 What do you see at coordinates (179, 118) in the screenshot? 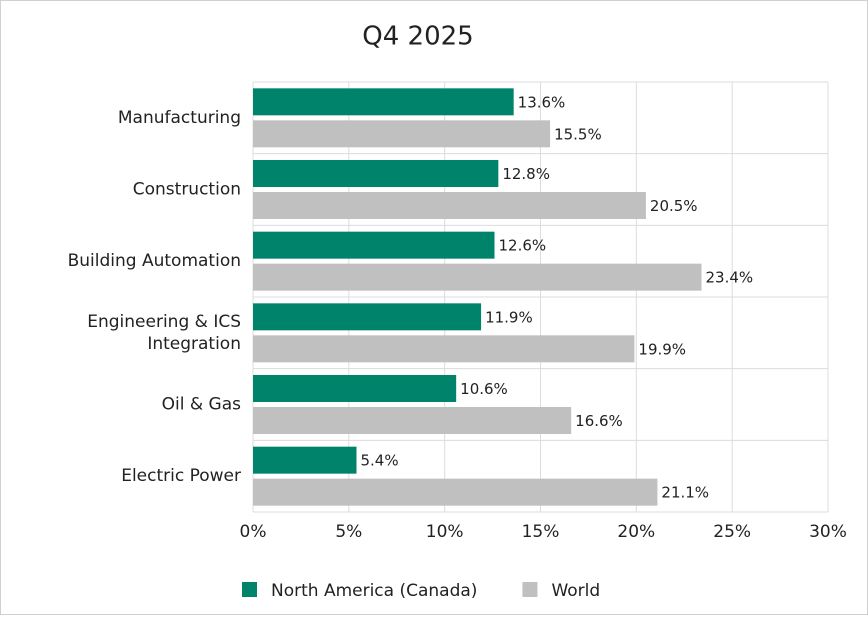
I see `y-tick-label: Manufacturing` at bounding box center [179, 118].